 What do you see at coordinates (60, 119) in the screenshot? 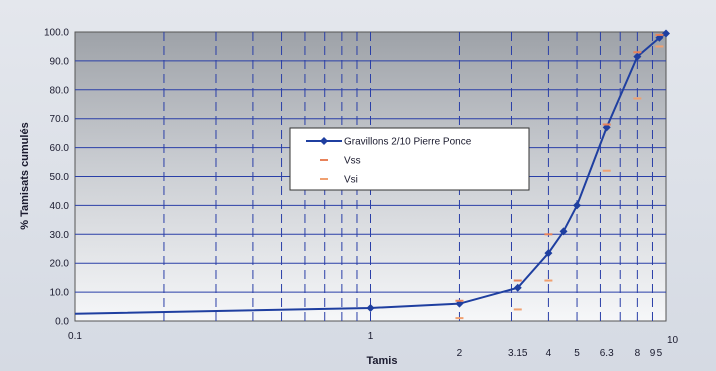
I see `y-tick-label: 70.0` at bounding box center [60, 119].